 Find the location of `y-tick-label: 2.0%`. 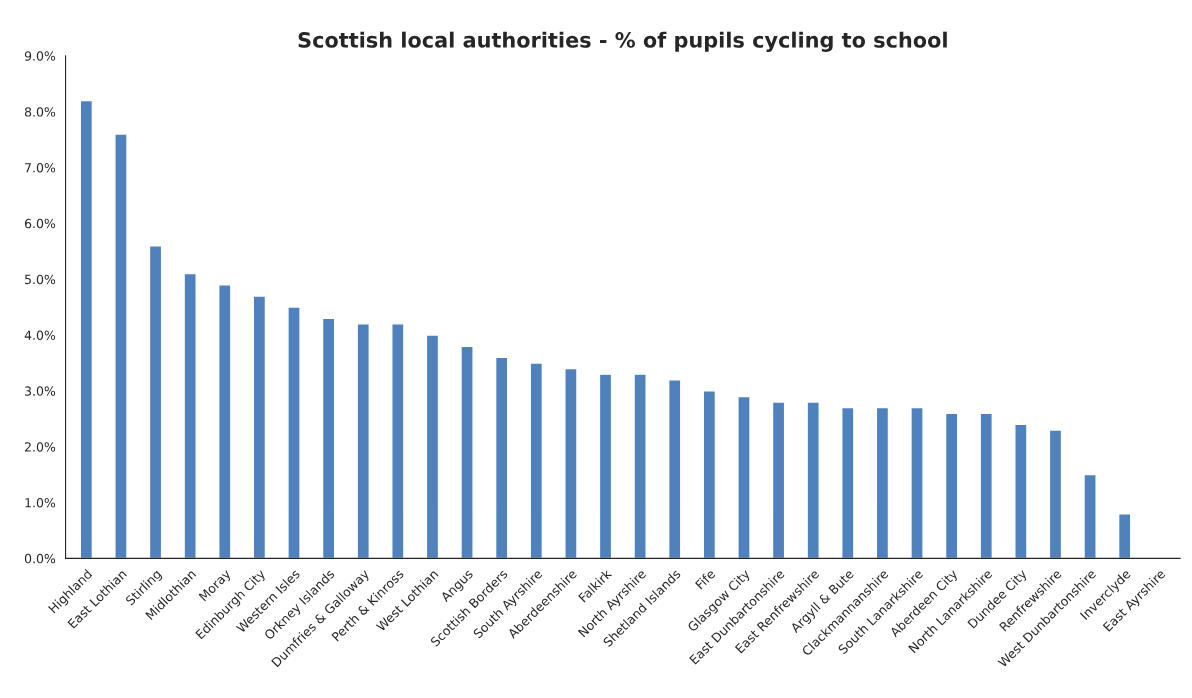

y-tick-label: 2.0% is located at coordinates (40, 447).